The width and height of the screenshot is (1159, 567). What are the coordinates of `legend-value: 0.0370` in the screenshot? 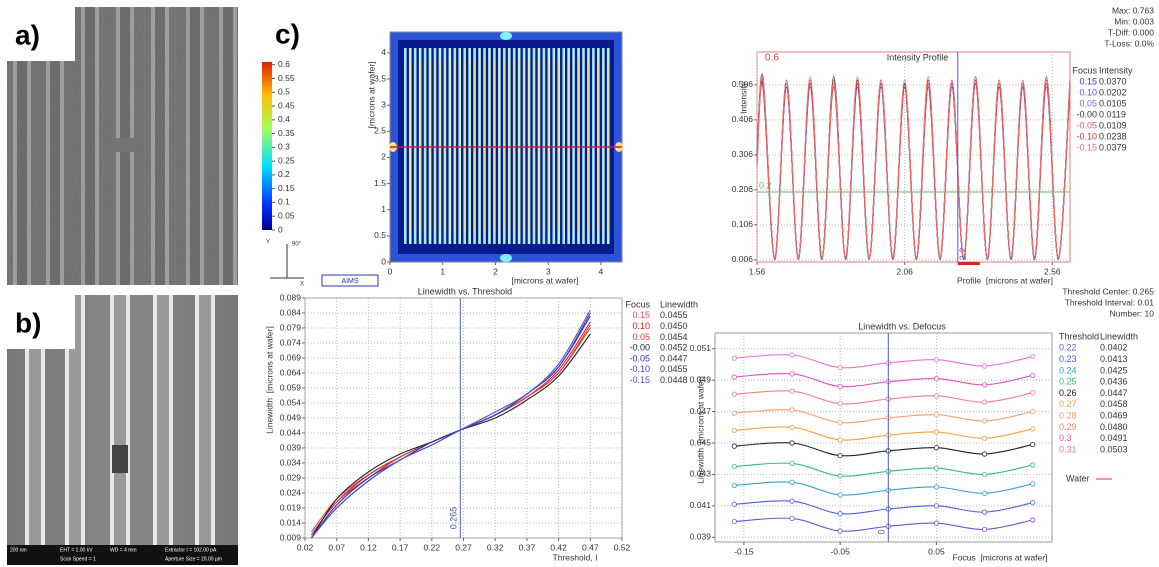 It's located at (1113, 81).